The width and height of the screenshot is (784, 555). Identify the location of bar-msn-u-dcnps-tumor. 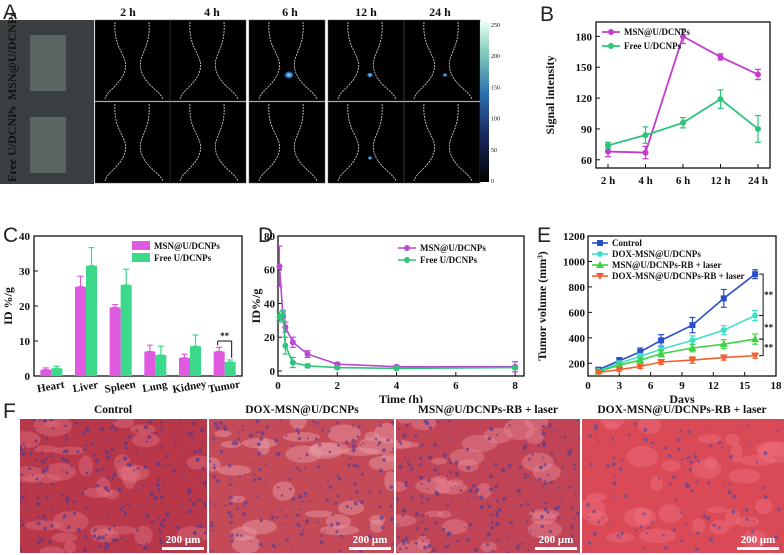
(219, 363).